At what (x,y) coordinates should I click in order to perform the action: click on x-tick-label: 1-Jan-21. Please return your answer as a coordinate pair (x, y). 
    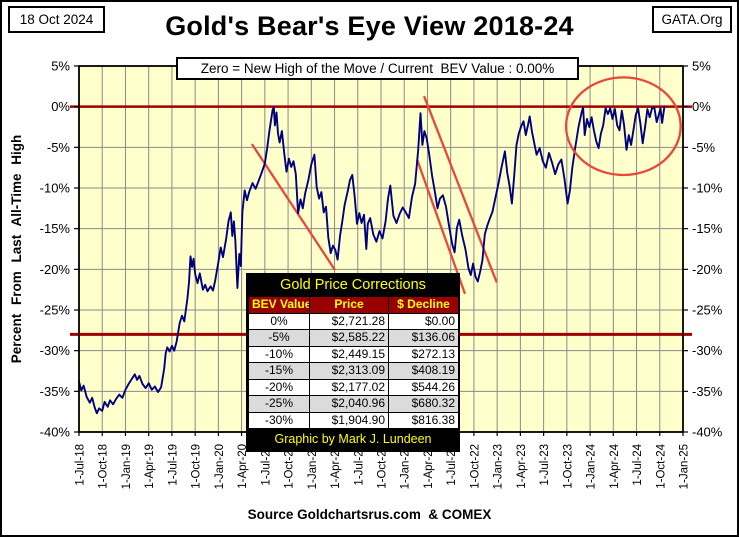
    Looking at the image, I should click on (313, 466).